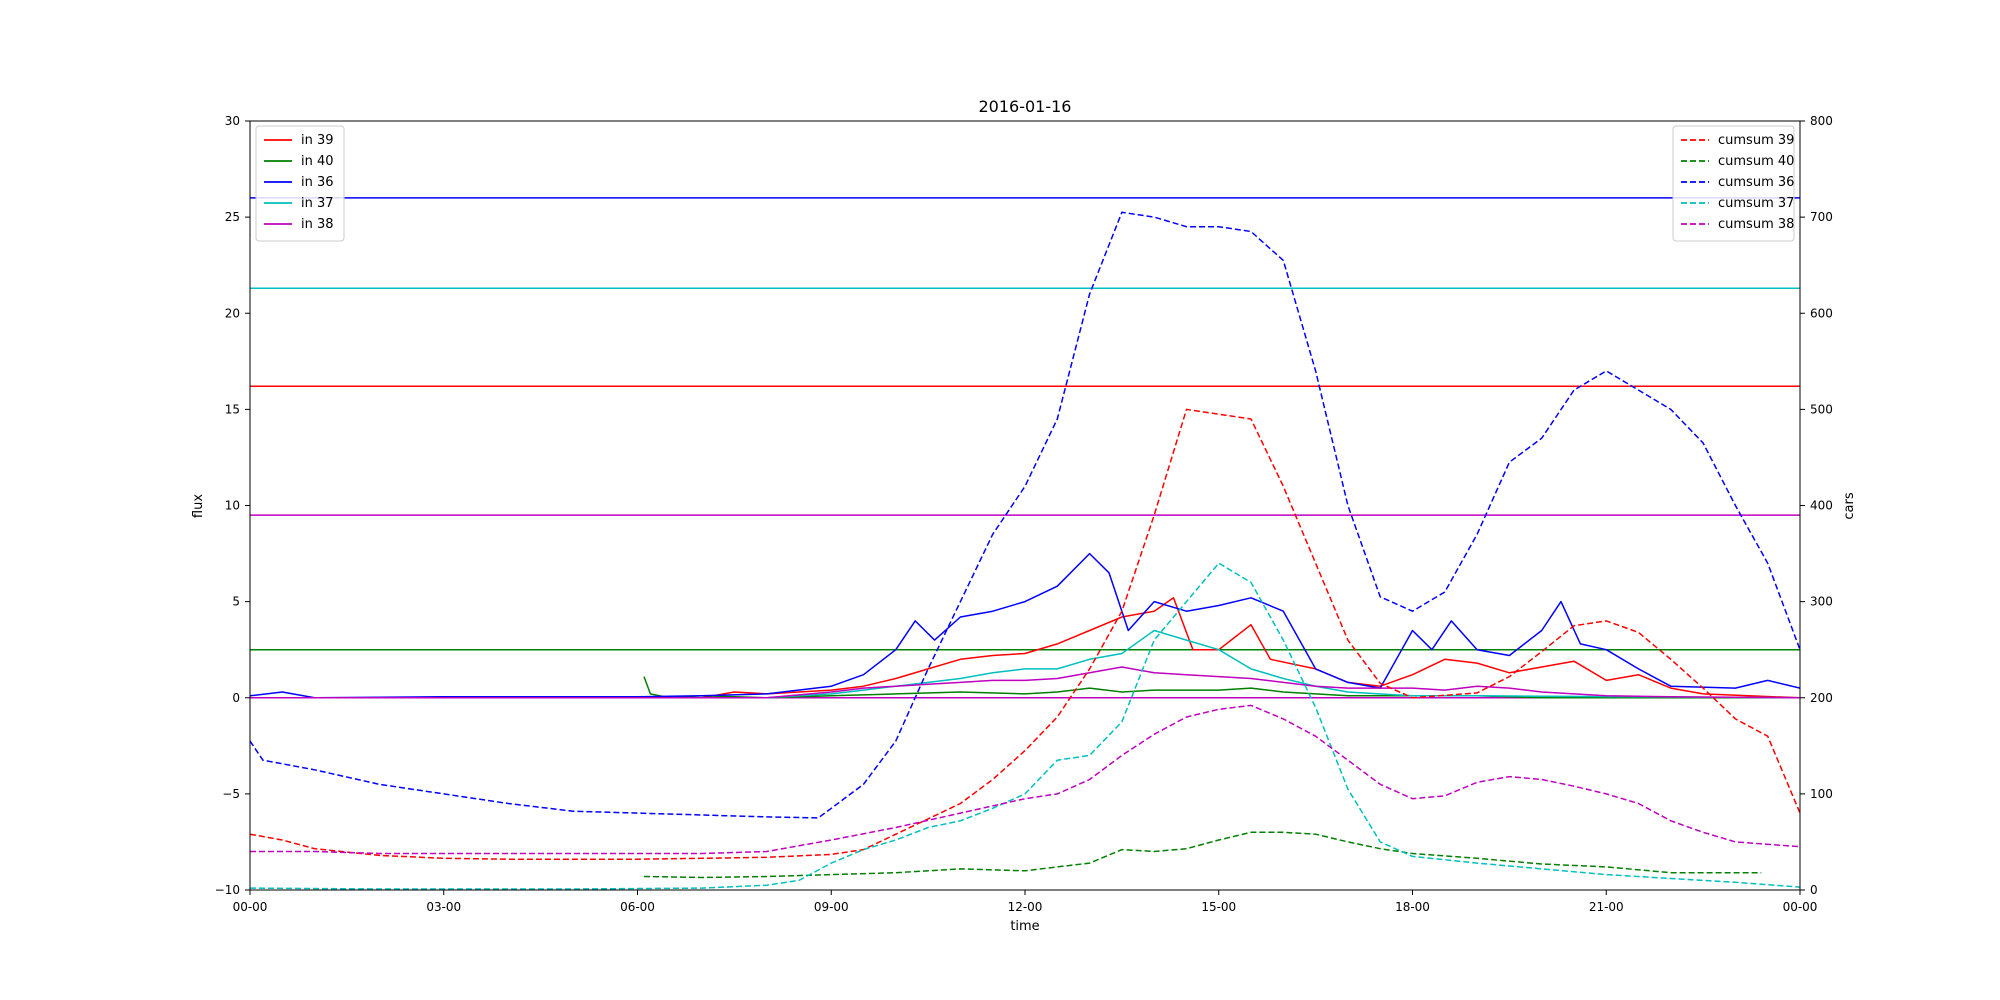  I want to click on y-left-tick-label: 30, so click(232, 121).